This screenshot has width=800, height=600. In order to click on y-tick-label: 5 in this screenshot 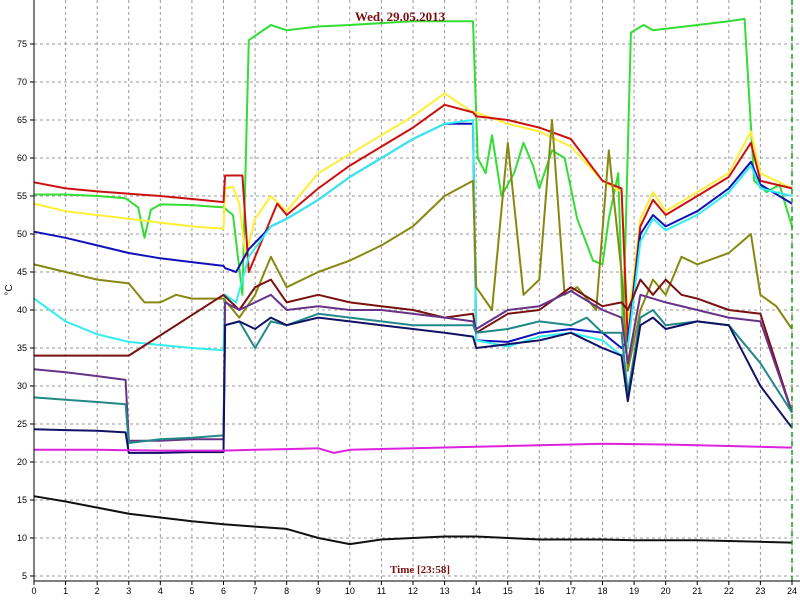, I will do `click(24, 576)`.